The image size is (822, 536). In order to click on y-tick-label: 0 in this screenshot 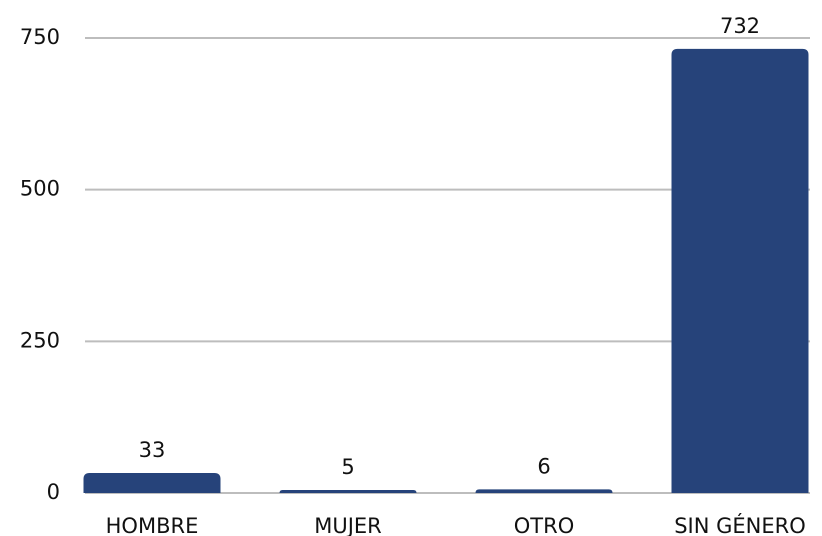, I will do `click(53, 492)`.